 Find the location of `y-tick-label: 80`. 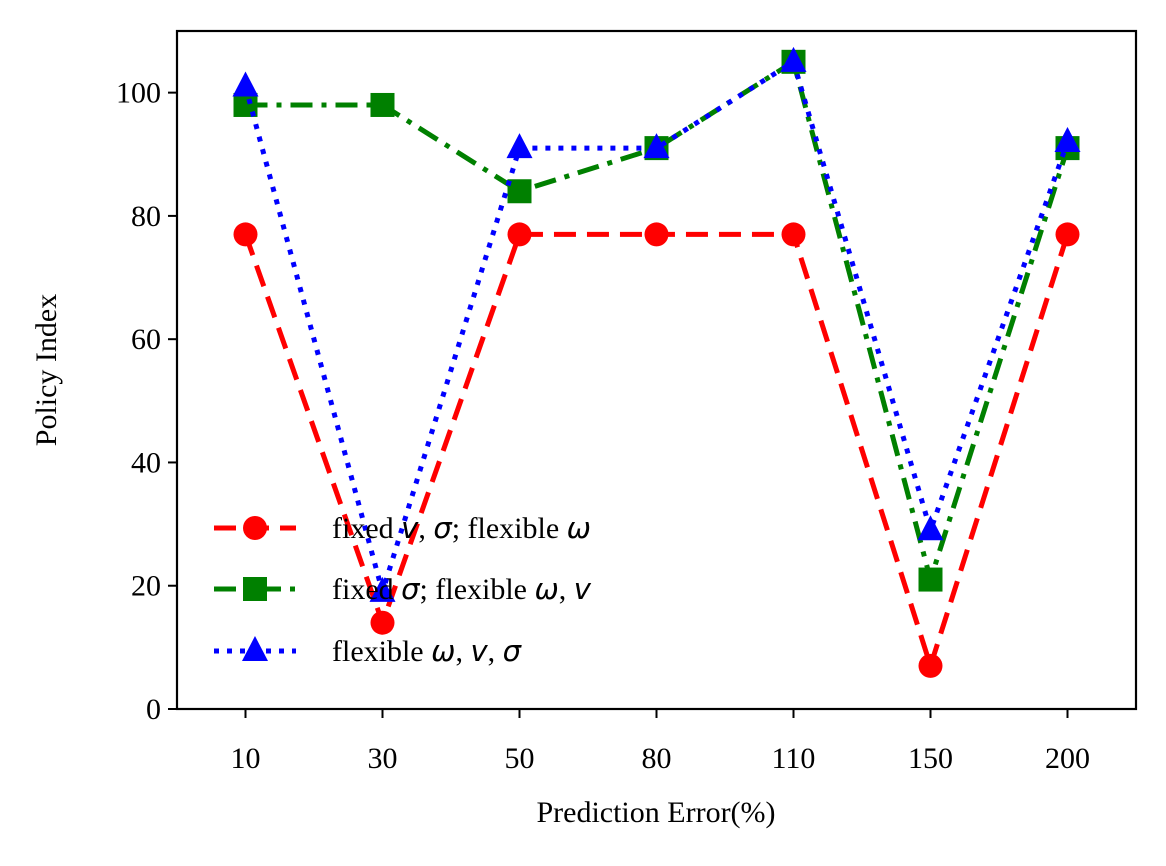

y-tick-label: 80 is located at coordinates (146, 216).